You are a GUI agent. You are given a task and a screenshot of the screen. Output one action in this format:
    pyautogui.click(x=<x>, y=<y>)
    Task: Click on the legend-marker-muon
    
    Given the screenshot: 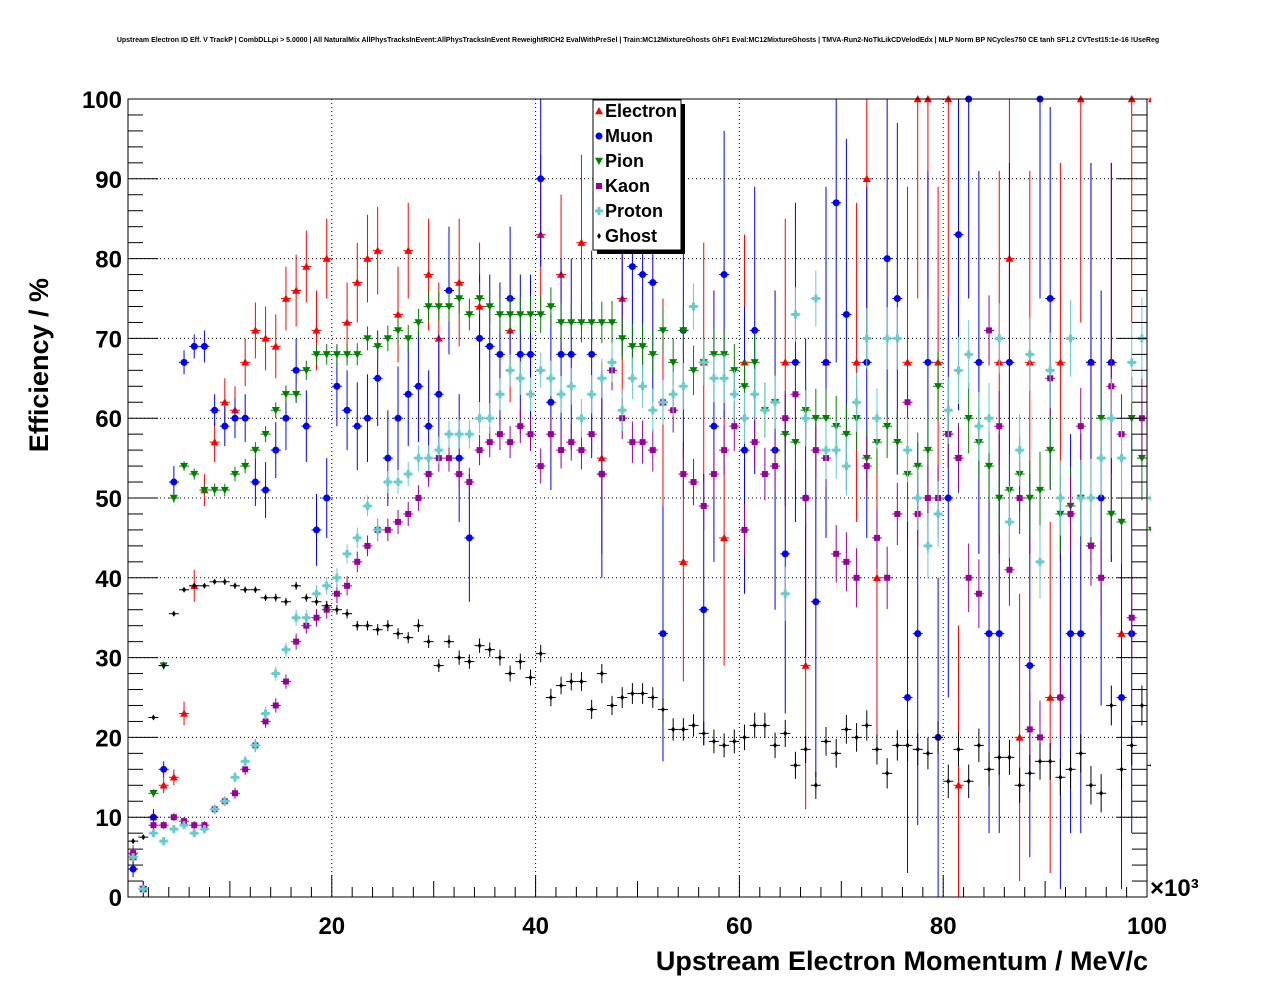 What is the action you would take?
    pyautogui.click(x=599, y=136)
    